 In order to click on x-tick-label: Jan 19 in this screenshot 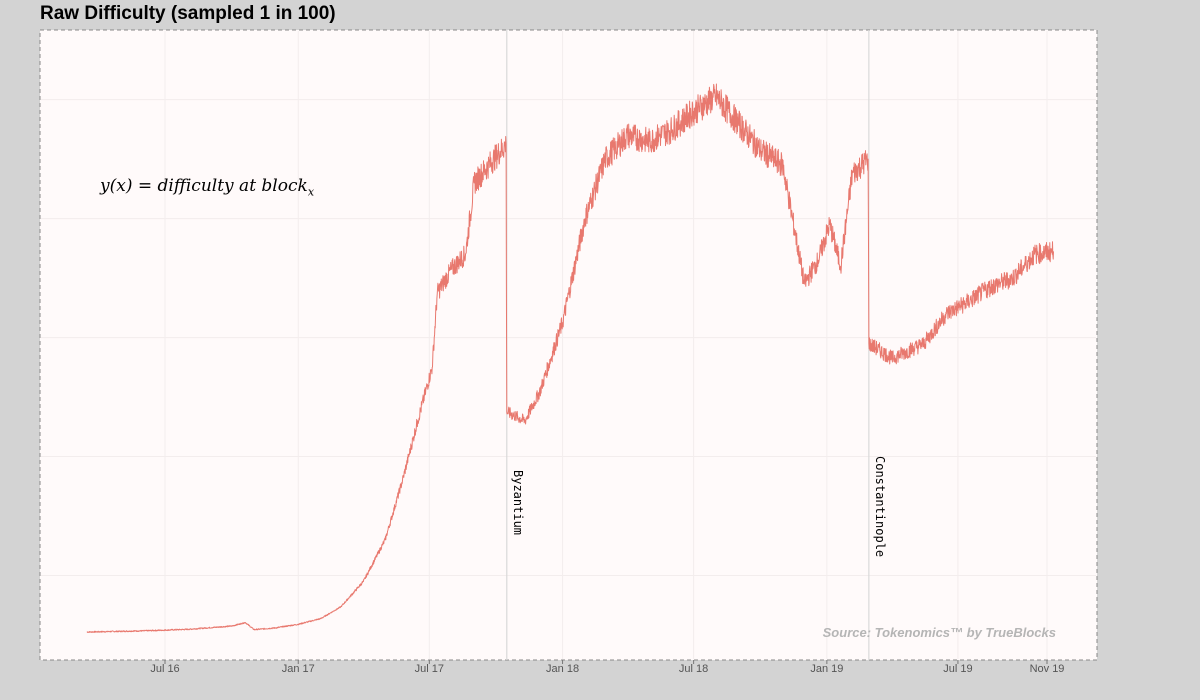, I will do `click(827, 669)`.